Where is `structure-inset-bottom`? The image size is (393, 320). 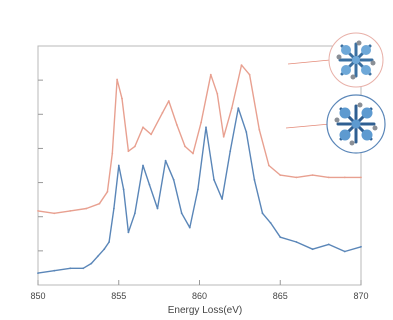 structure-inset-bottom is located at coordinates (356, 124).